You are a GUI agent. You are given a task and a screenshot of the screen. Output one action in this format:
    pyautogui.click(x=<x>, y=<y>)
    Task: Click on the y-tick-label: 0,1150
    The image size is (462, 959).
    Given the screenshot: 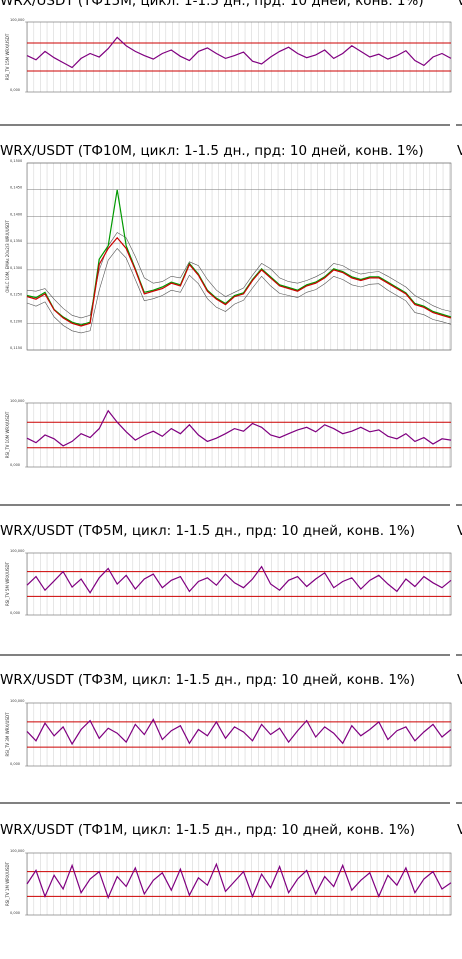 What is the action you would take?
    pyautogui.click(x=16, y=348)
    